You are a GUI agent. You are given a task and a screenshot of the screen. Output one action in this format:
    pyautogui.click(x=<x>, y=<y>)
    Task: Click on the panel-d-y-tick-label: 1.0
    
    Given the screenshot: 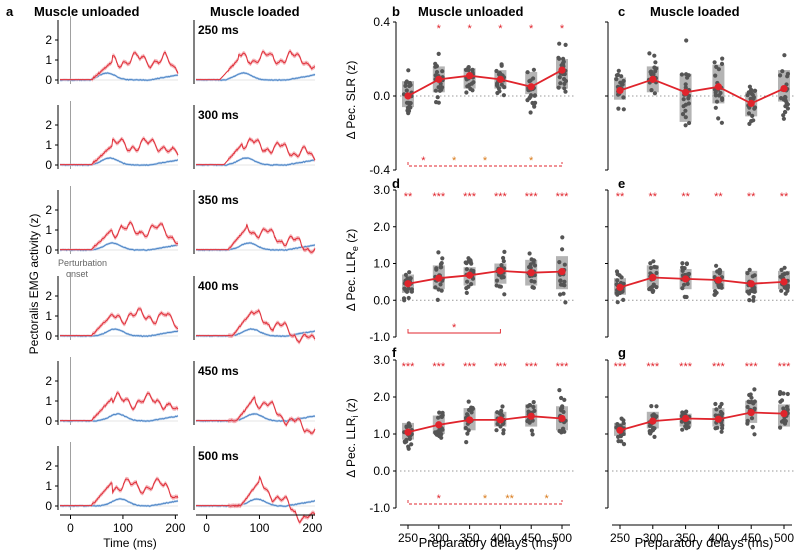 What is the action you would take?
    pyautogui.click(x=381, y=264)
    